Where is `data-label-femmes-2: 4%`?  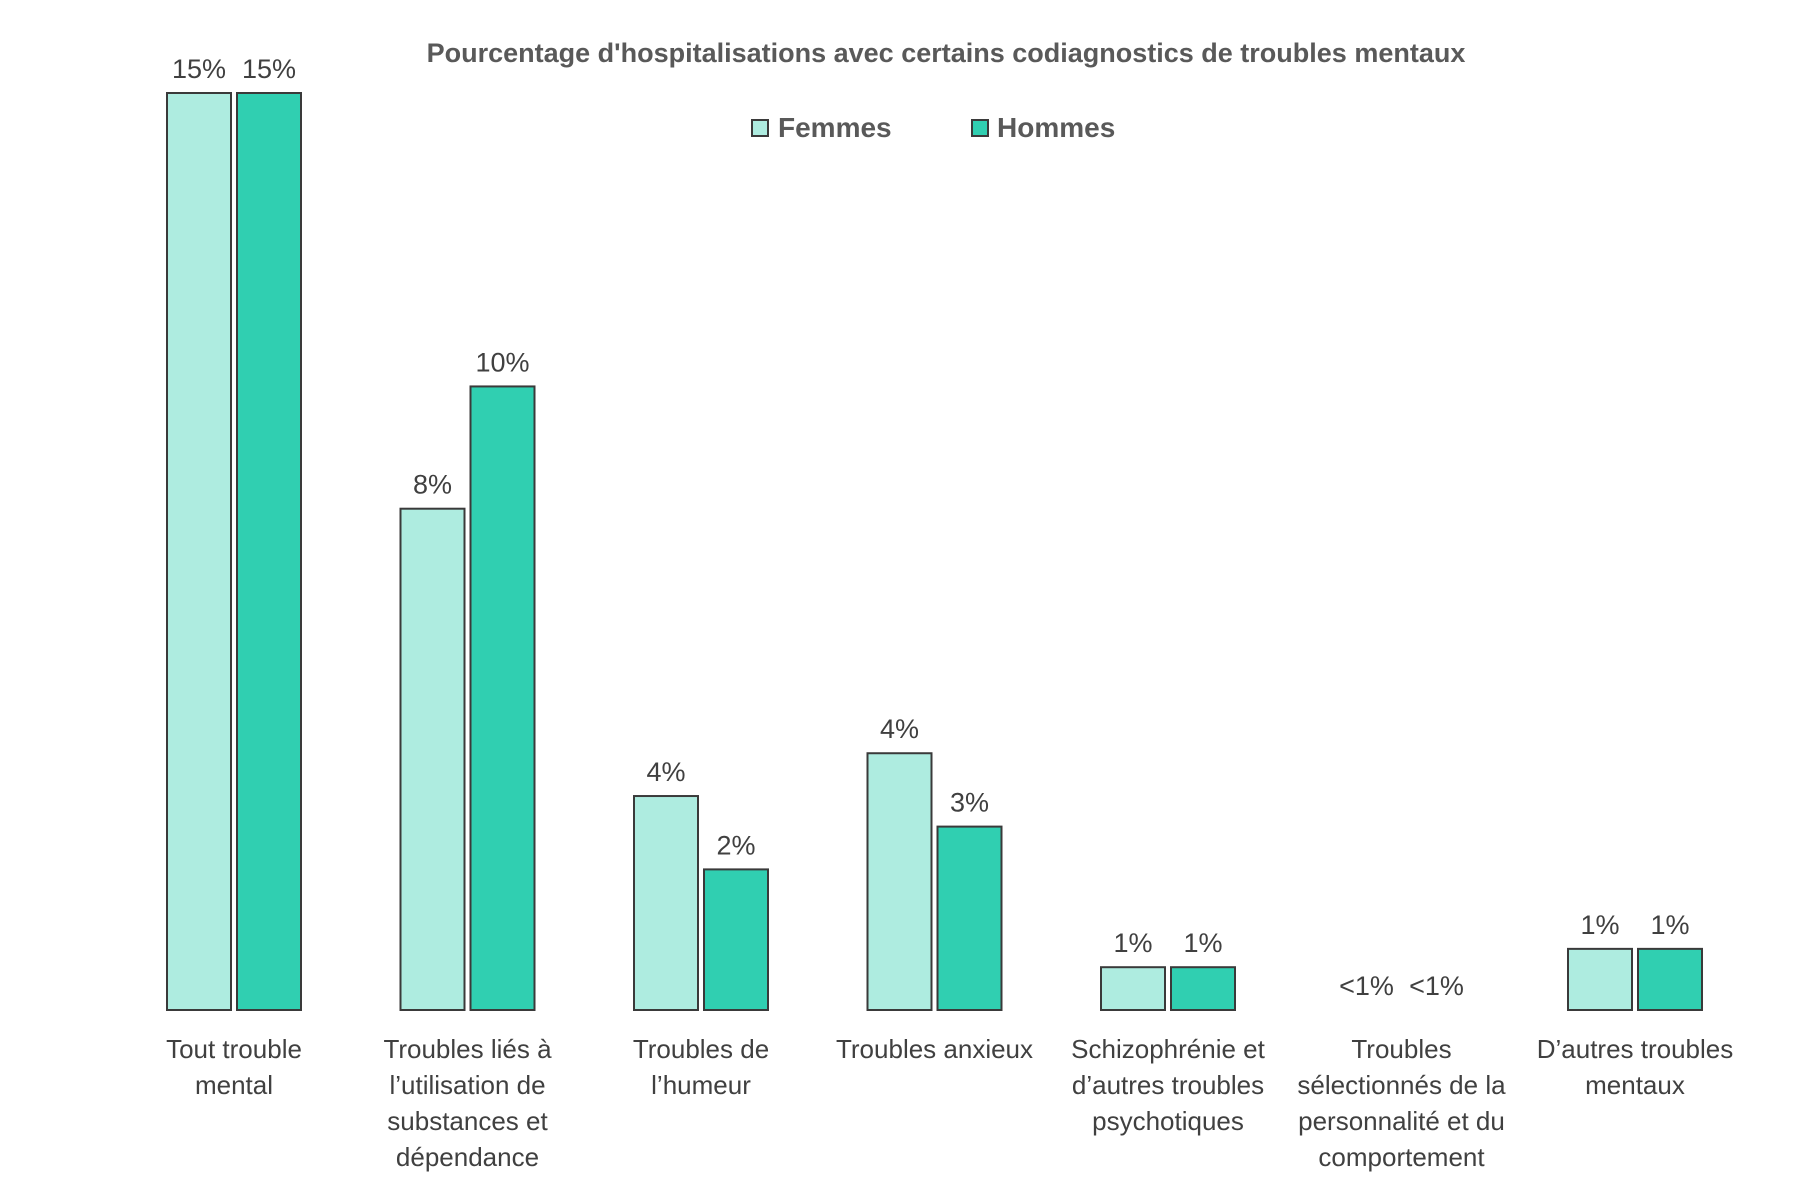 data-label-femmes-2: 4% is located at coordinates (665, 772).